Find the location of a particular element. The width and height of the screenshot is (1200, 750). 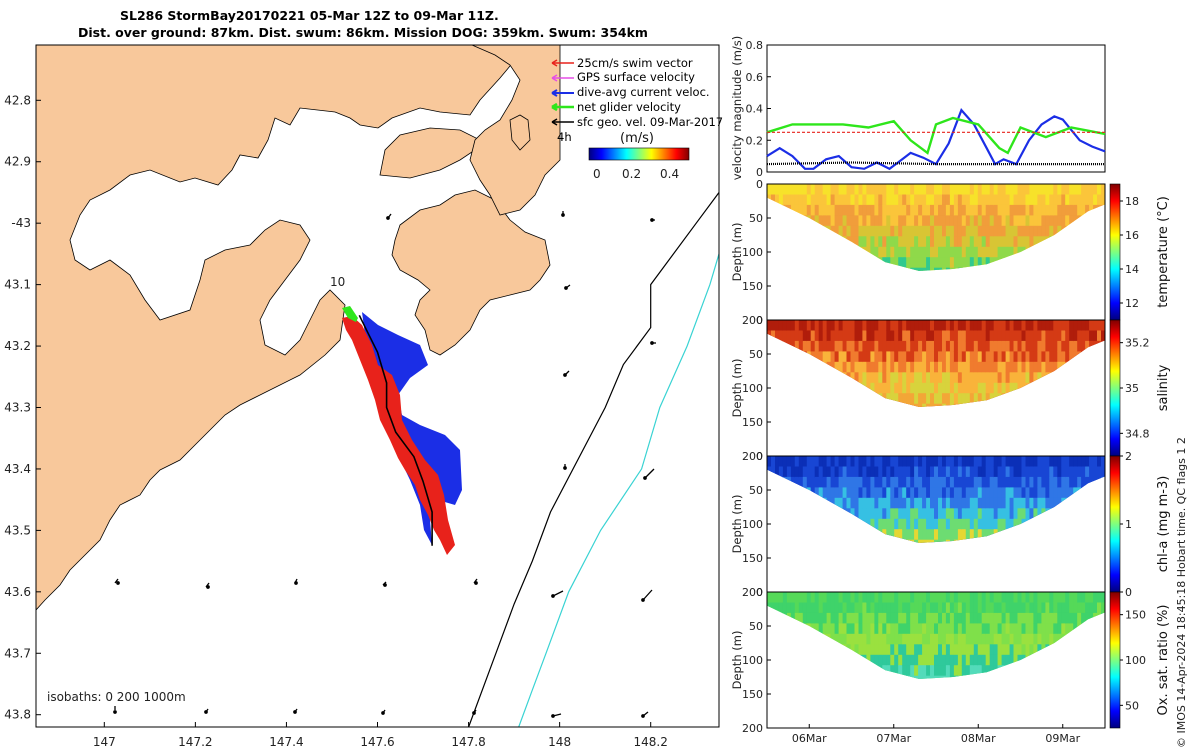

legend-colorbar-tick: 0 is located at coordinates (597, 174).